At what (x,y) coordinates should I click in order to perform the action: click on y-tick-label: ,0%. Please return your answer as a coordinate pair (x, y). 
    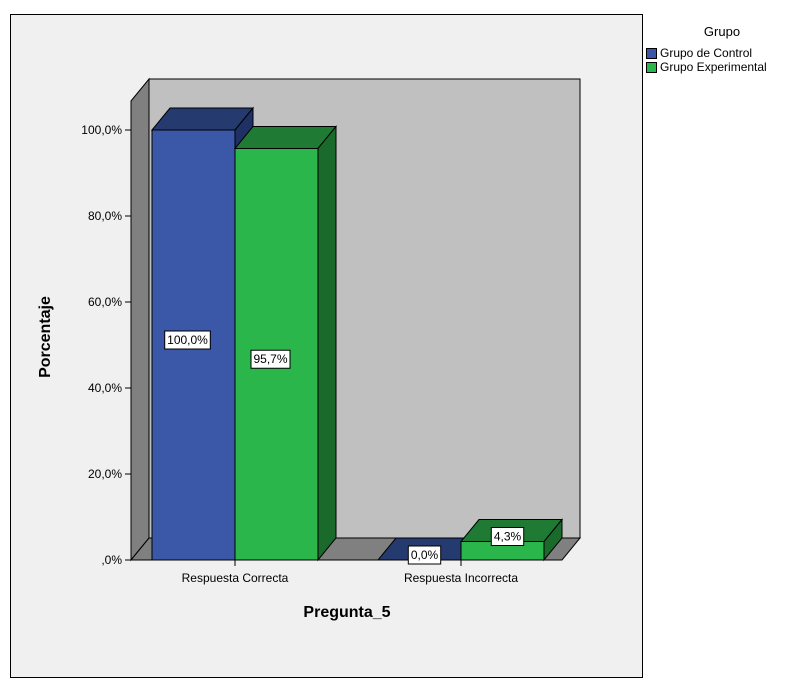
    Looking at the image, I should click on (111, 560).